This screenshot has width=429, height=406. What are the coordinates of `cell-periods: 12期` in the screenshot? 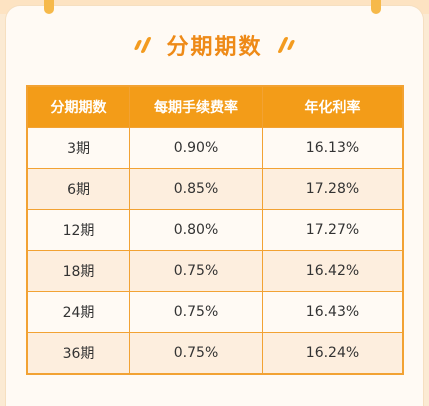 It's located at (78, 230).